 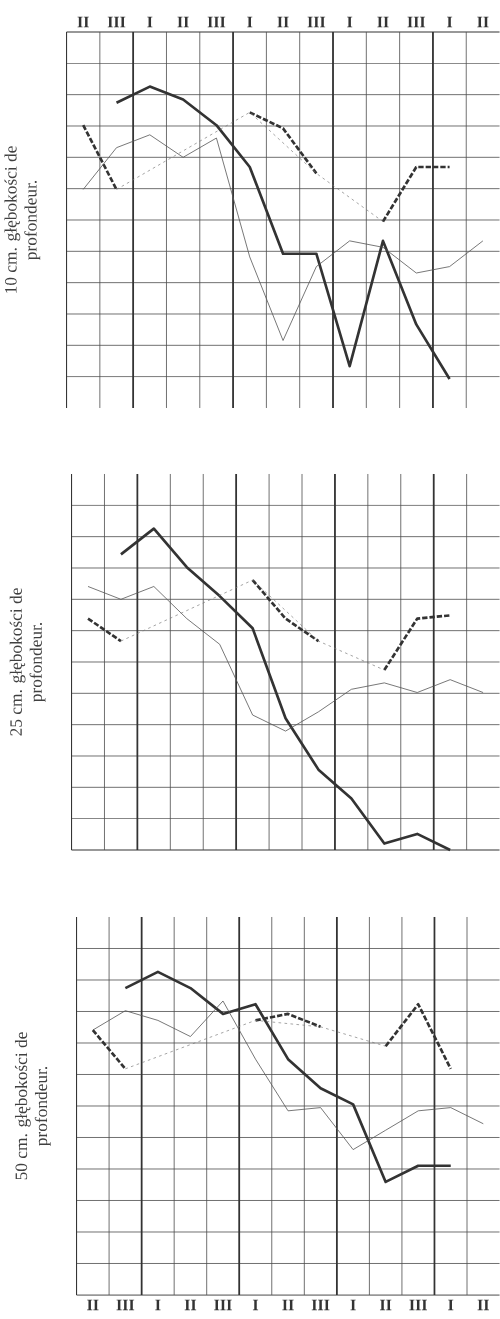 What do you see at coordinates (22, 219) in the screenshot?
I see `y-axis-title: 10 cm. głębokości de profondeur.` at bounding box center [22, 219].